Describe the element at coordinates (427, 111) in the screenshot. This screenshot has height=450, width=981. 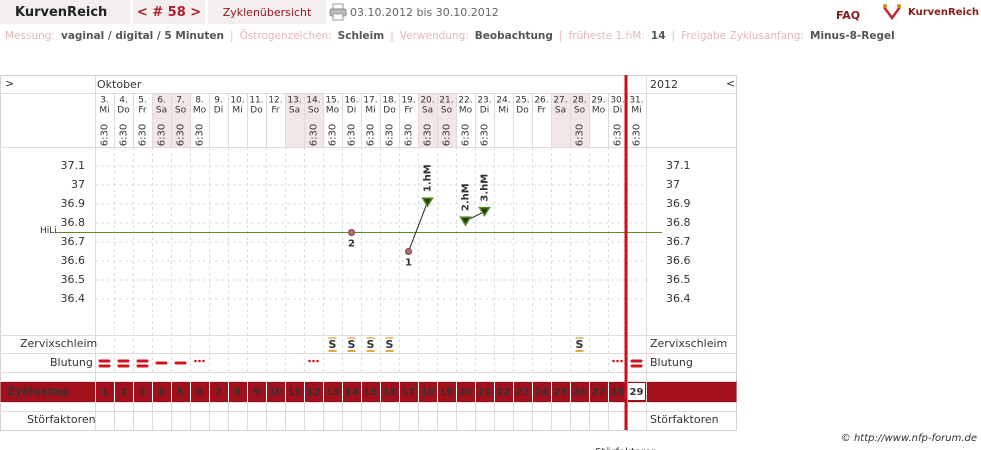
I see `day-weekday: Sa` at that location.